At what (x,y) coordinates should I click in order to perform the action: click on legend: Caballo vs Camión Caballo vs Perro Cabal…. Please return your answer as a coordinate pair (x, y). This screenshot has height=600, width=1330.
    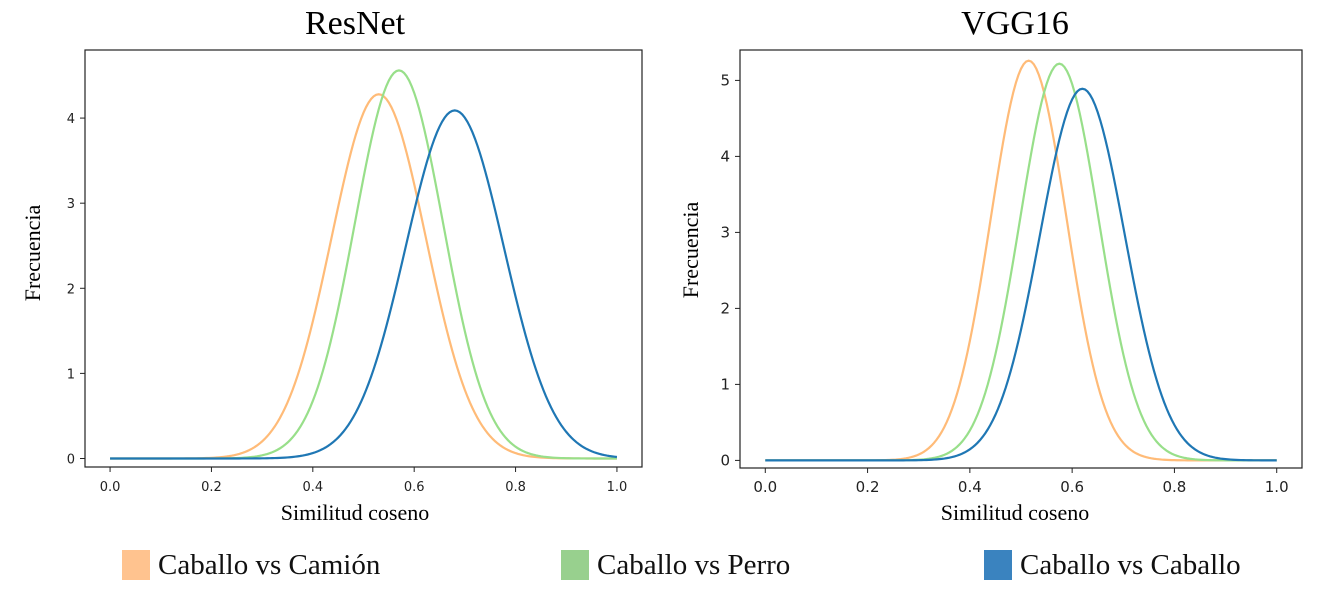
    Looking at the image, I should click on (665, 565).